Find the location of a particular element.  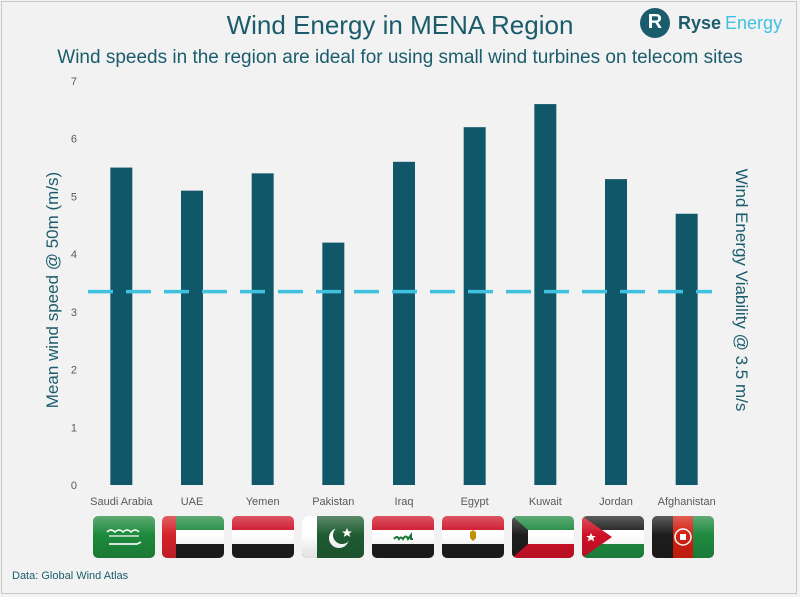

y-tick-label: 5 is located at coordinates (74, 197).